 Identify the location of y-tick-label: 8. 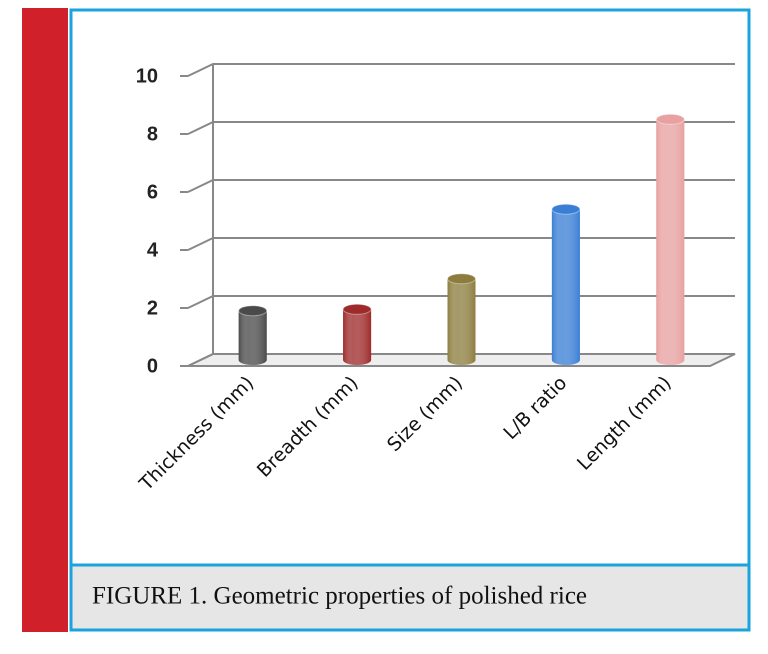
(152, 134).